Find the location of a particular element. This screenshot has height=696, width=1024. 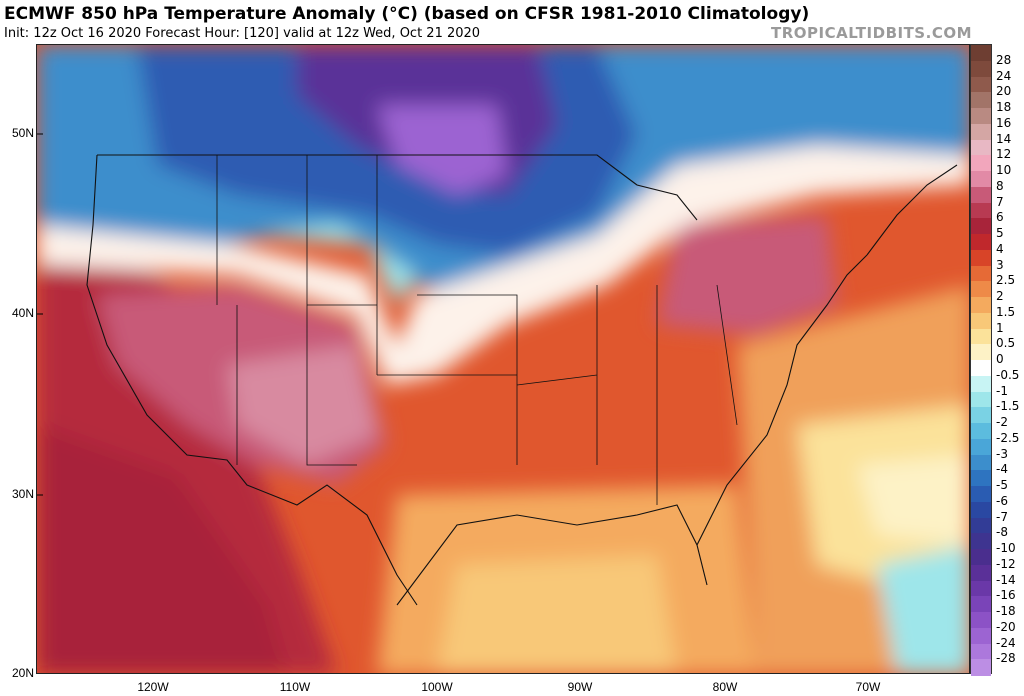

lon-label-80w: 80W is located at coordinates (725, 687).